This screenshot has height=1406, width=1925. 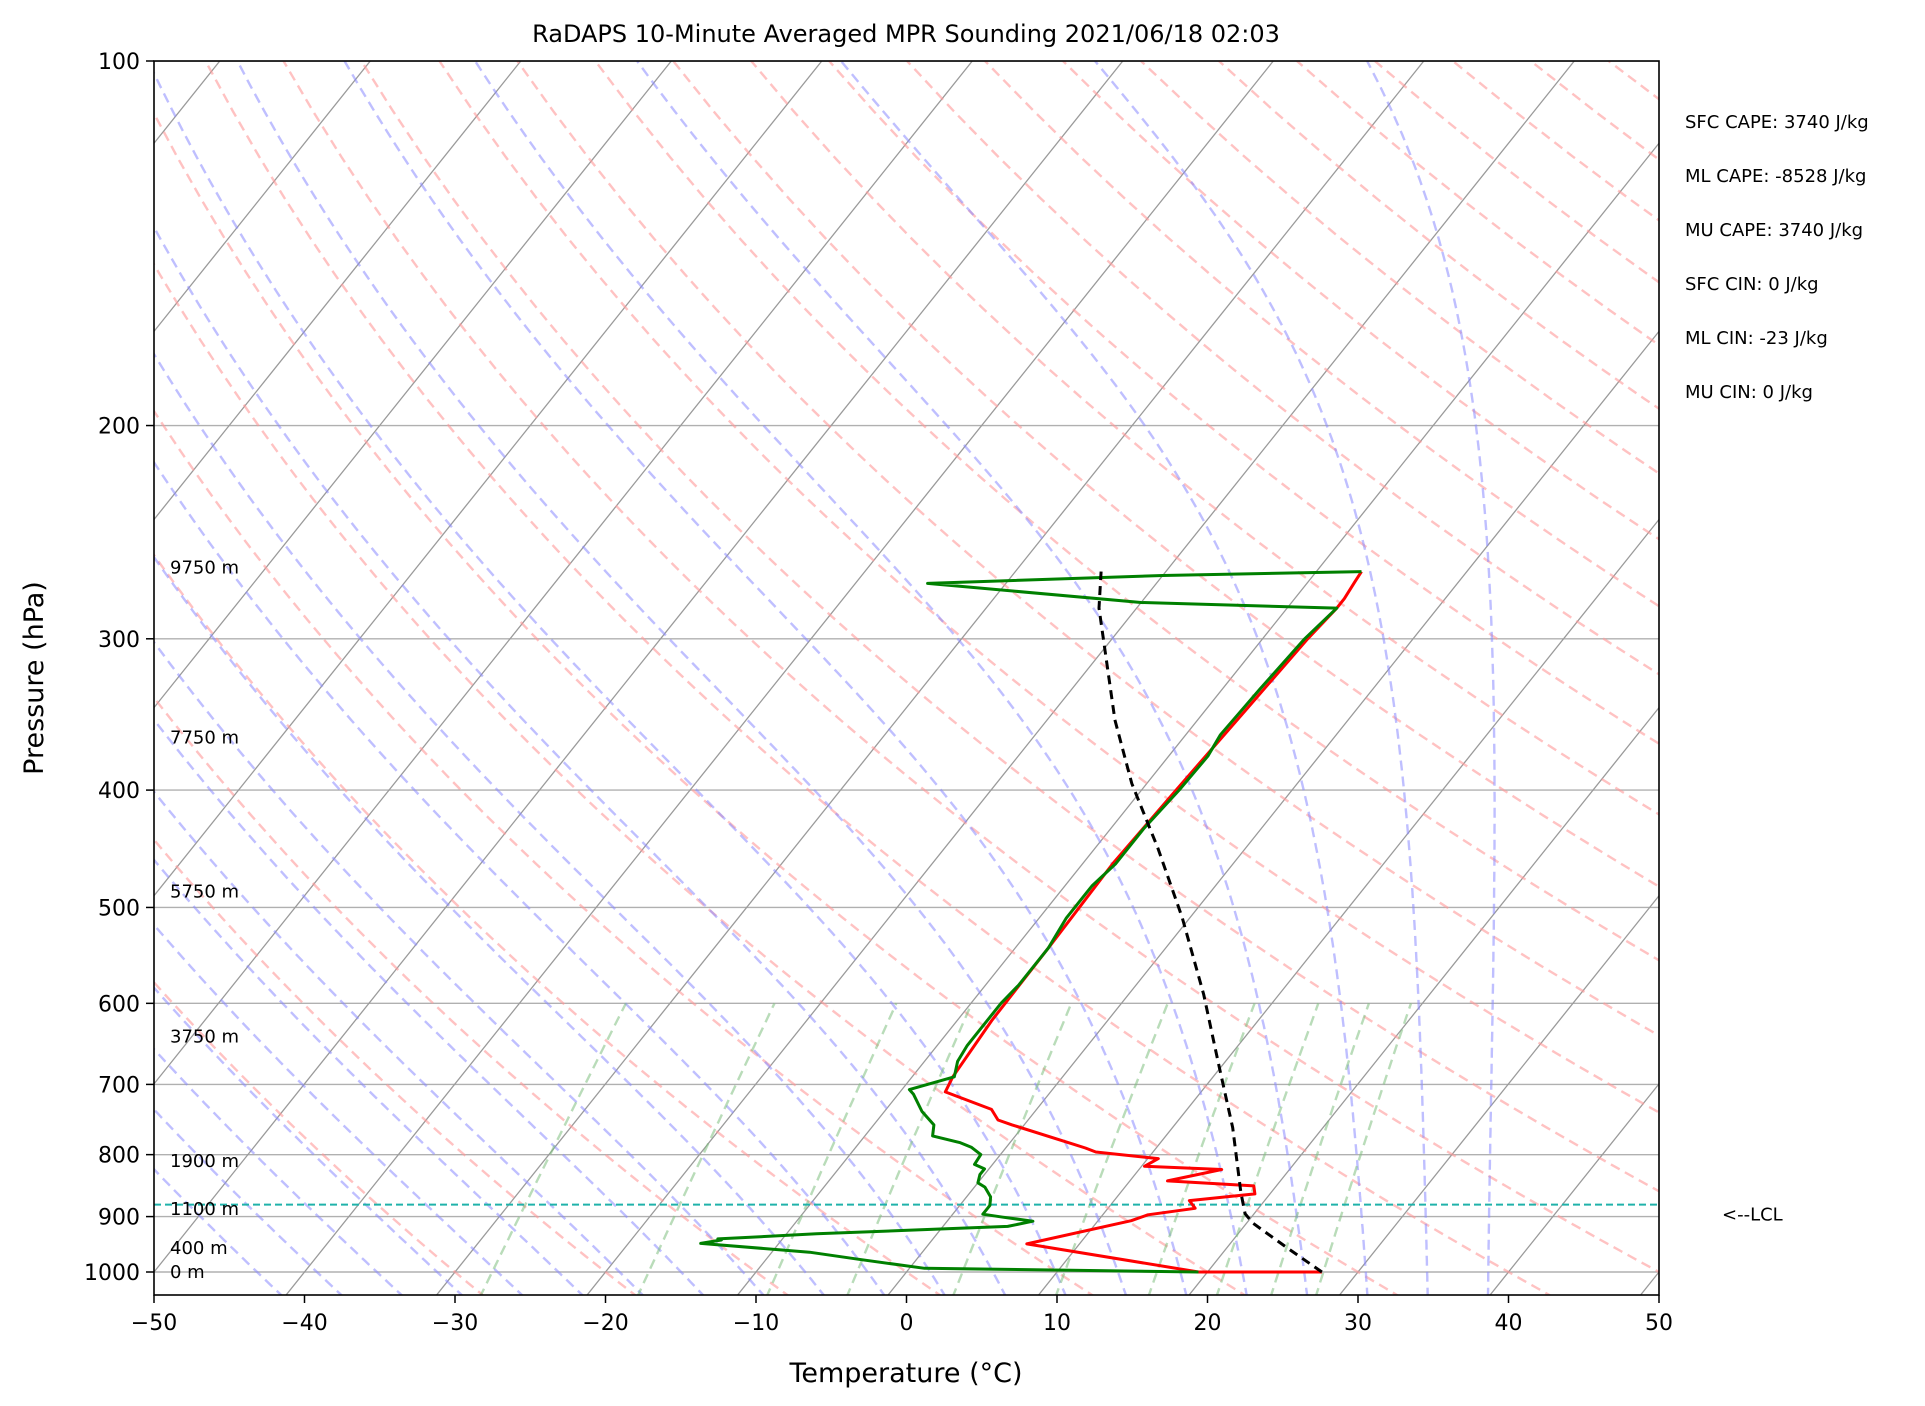 I want to click on height-label: 1100 m, so click(x=204, y=1209).